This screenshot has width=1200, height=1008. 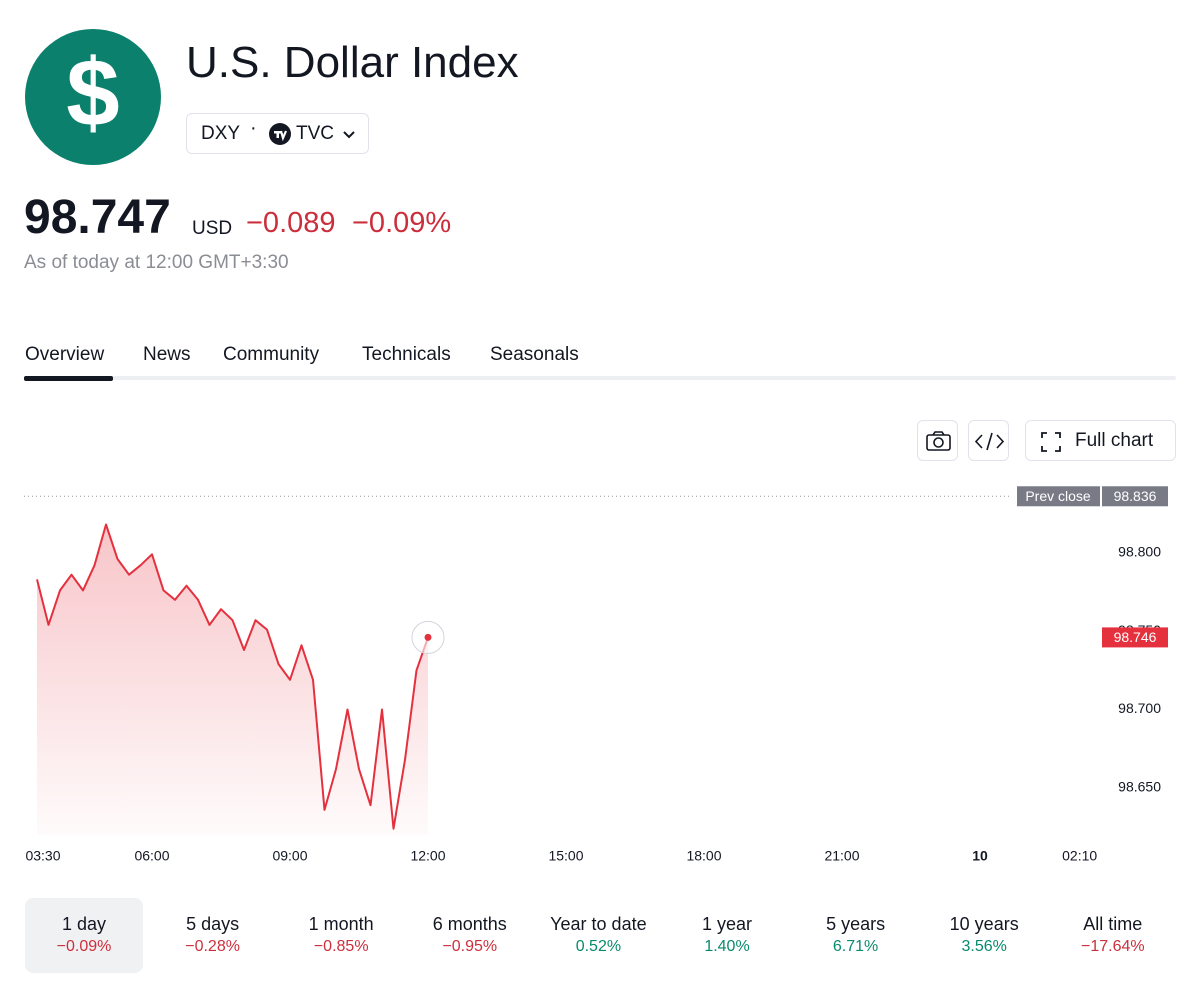 I want to click on period-label: 5 days, so click(x=213, y=924).